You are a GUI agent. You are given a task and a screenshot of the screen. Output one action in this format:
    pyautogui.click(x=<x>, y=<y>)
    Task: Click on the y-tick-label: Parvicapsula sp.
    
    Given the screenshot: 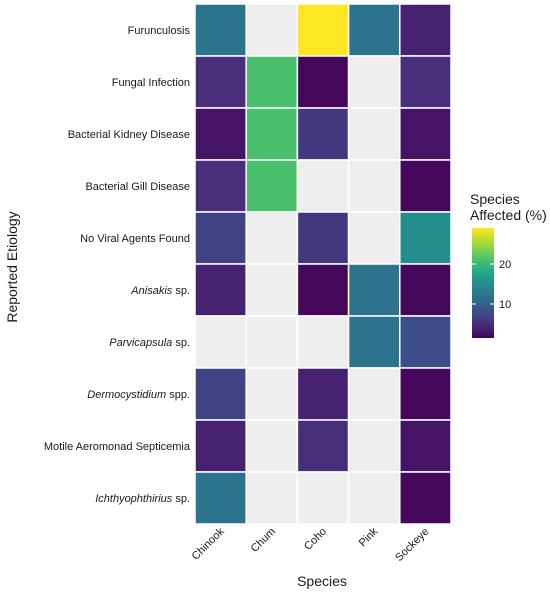 What is the action you would take?
    pyautogui.click(x=149, y=343)
    